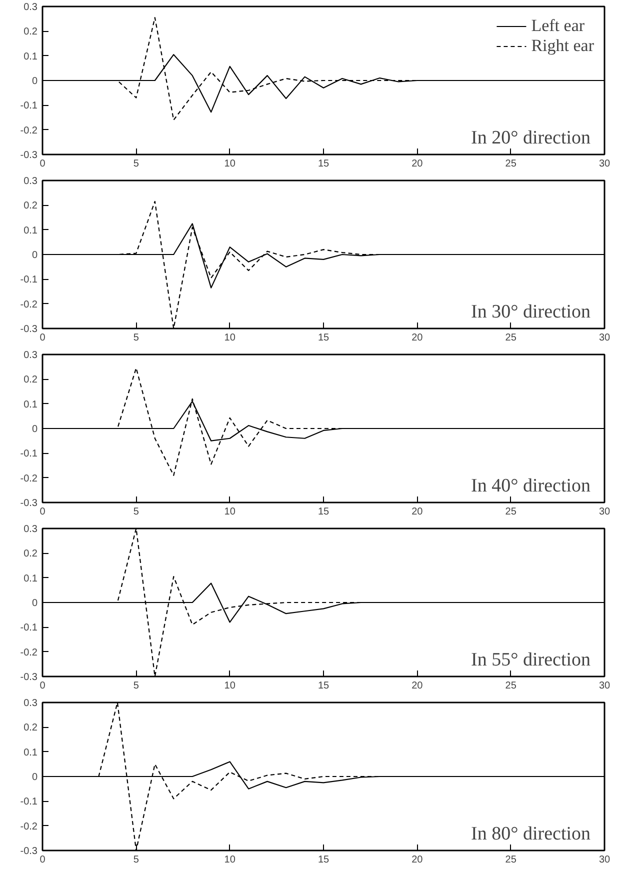 The image size is (622, 874). What do you see at coordinates (558, 26) in the screenshot?
I see `legend-label: Left ear` at bounding box center [558, 26].